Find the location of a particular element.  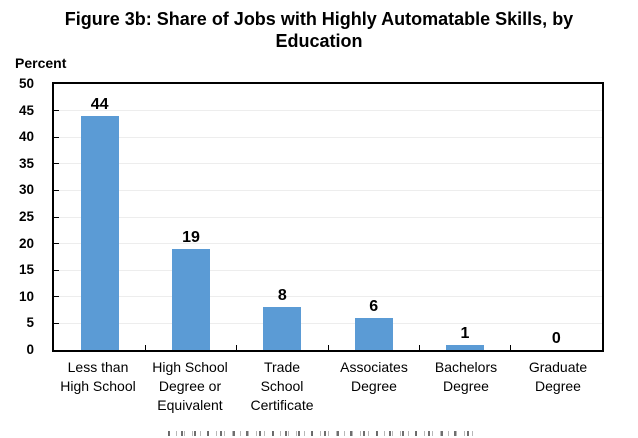

bar-value-label: 44 is located at coordinates (99, 104).